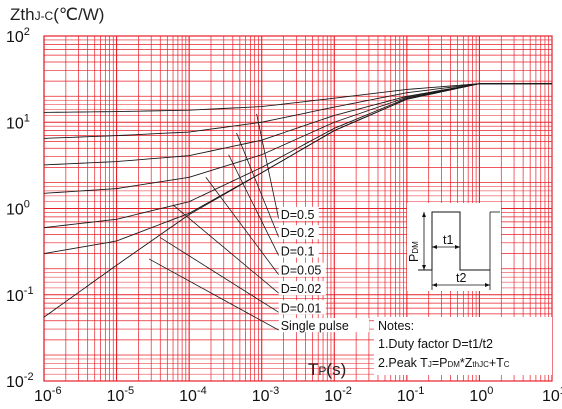  What do you see at coordinates (121, 395) in the screenshot?
I see `x-tick-label: 10⁻⁵` at bounding box center [121, 395].